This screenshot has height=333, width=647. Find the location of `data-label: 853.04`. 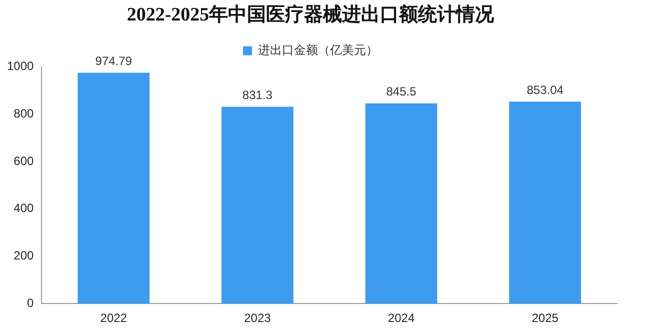

data-label: 853.04 is located at coordinates (545, 89).